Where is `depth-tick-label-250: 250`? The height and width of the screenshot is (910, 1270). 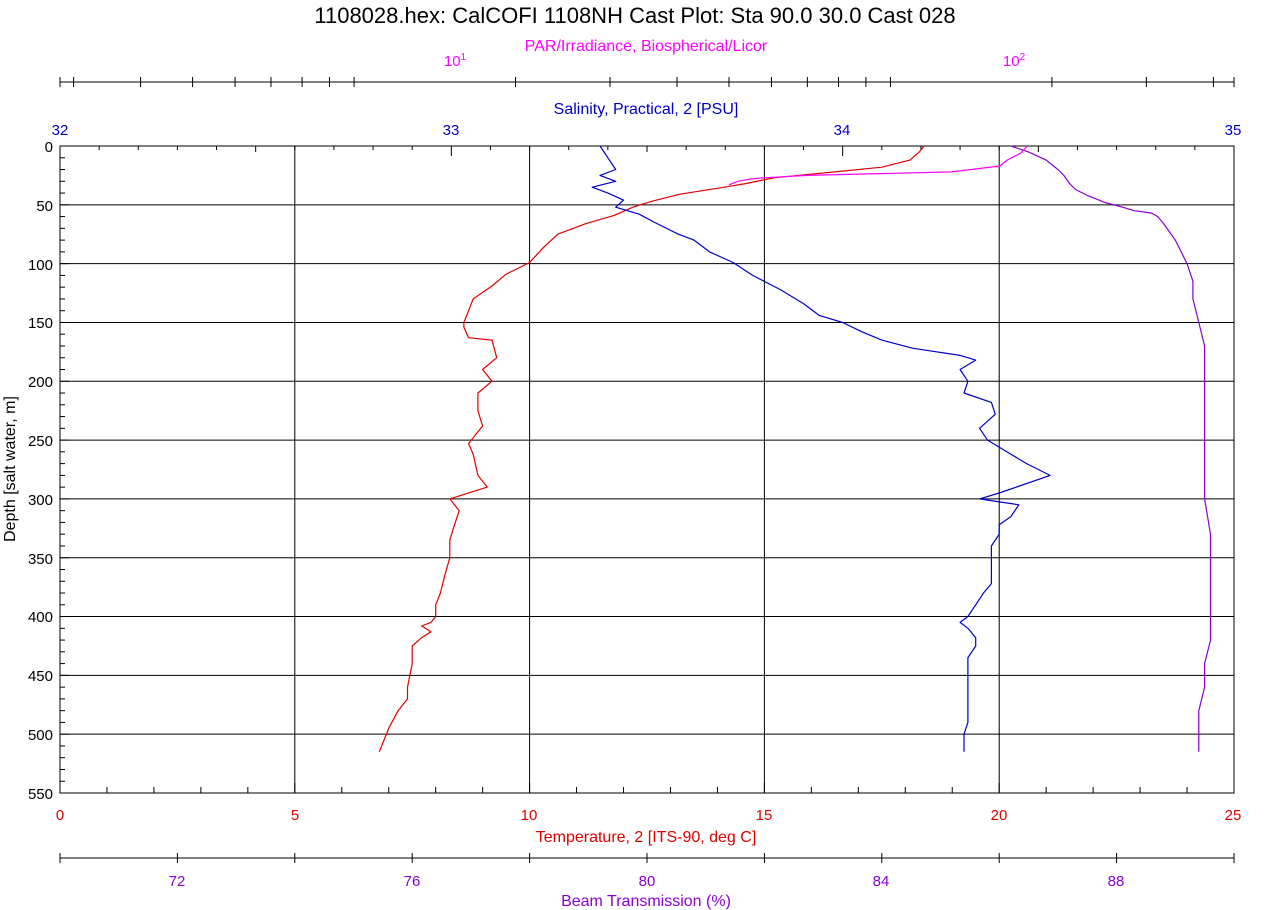 depth-tick-label-250: 250 is located at coordinates (40, 441).